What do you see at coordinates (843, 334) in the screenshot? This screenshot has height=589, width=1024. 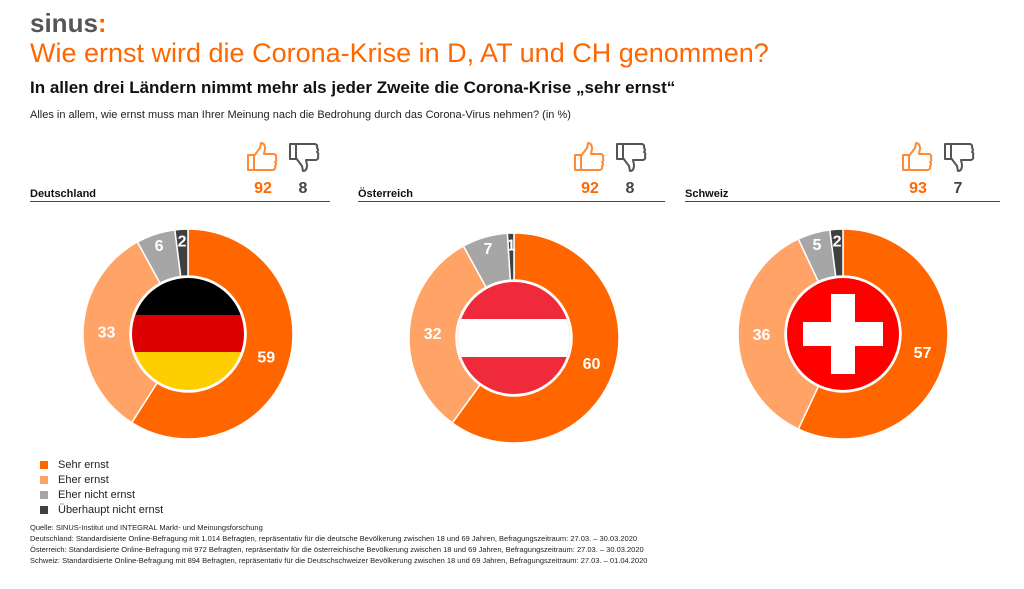 I see `flag-ch` at bounding box center [843, 334].